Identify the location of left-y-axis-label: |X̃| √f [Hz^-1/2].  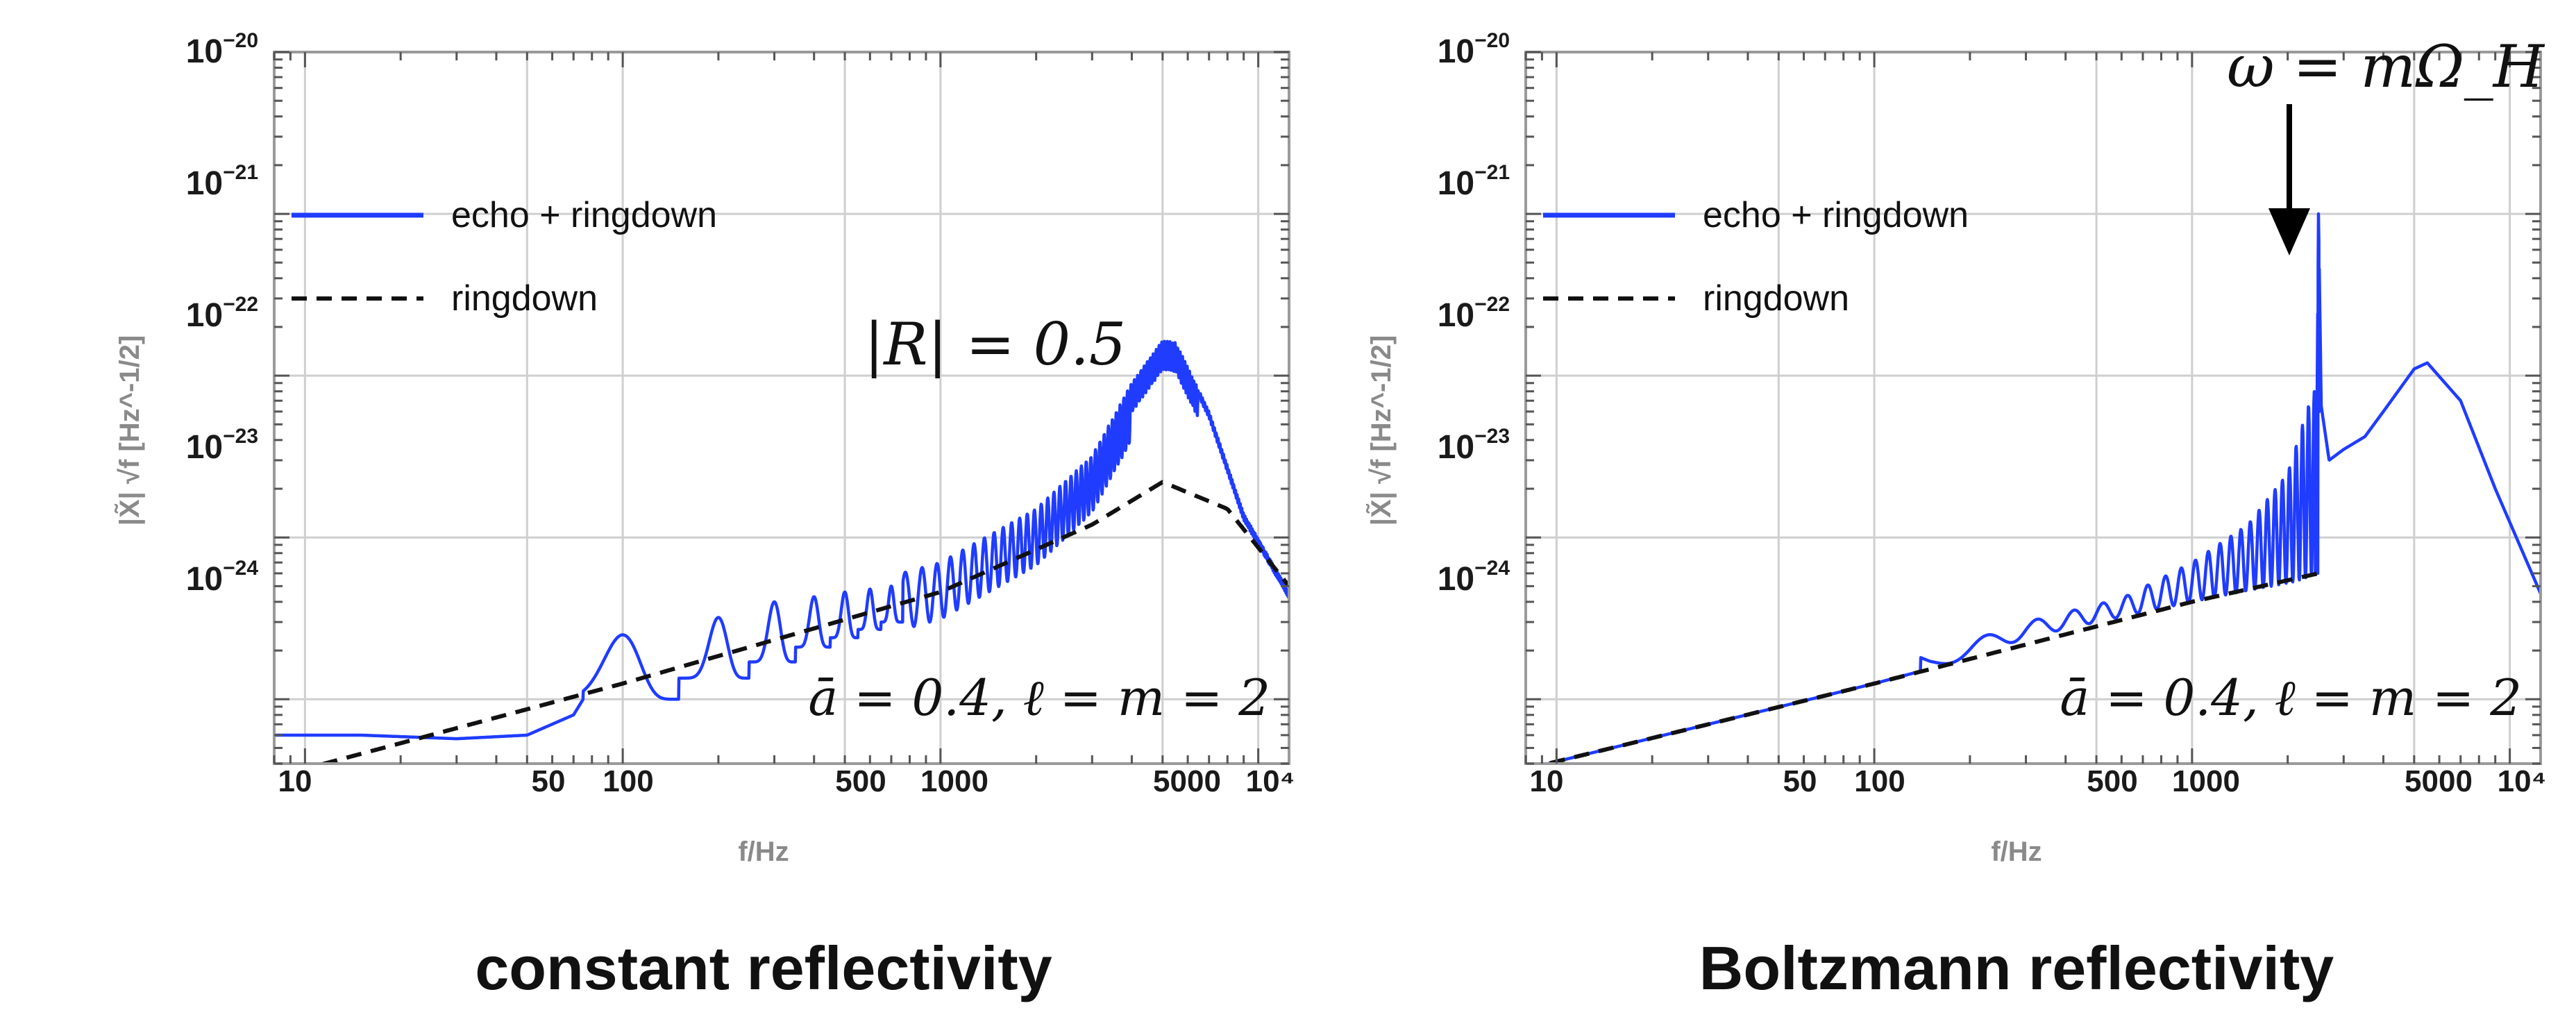
(129, 431).